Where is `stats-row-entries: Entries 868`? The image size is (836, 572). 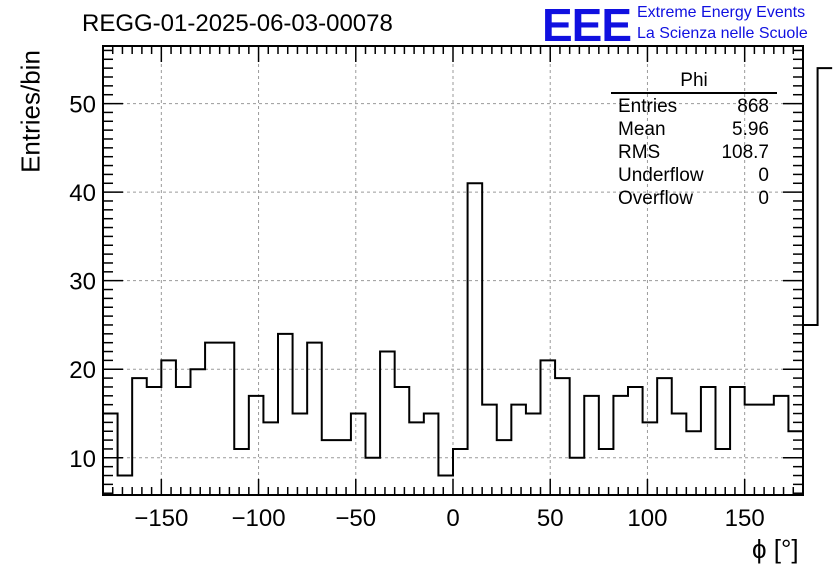 stats-row-entries: Entries 868 is located at coordinates (694, 106).